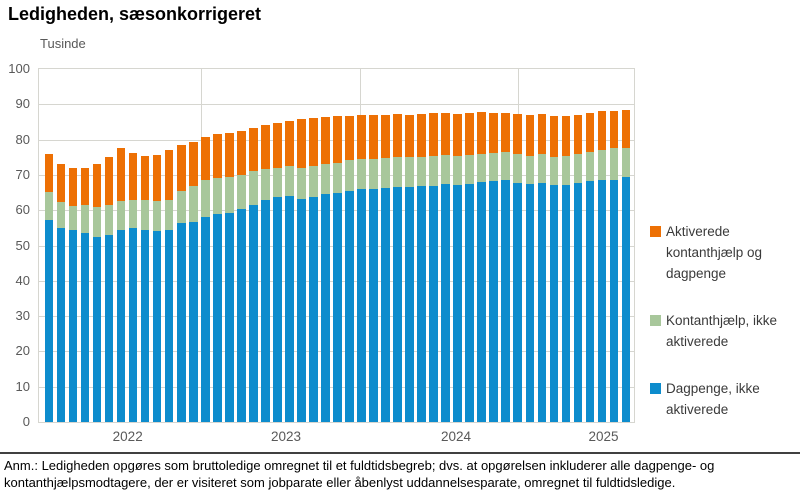  I want to click on legend-label: Aktiverede kontanthjælp og dagpenge, so click(714, 252).